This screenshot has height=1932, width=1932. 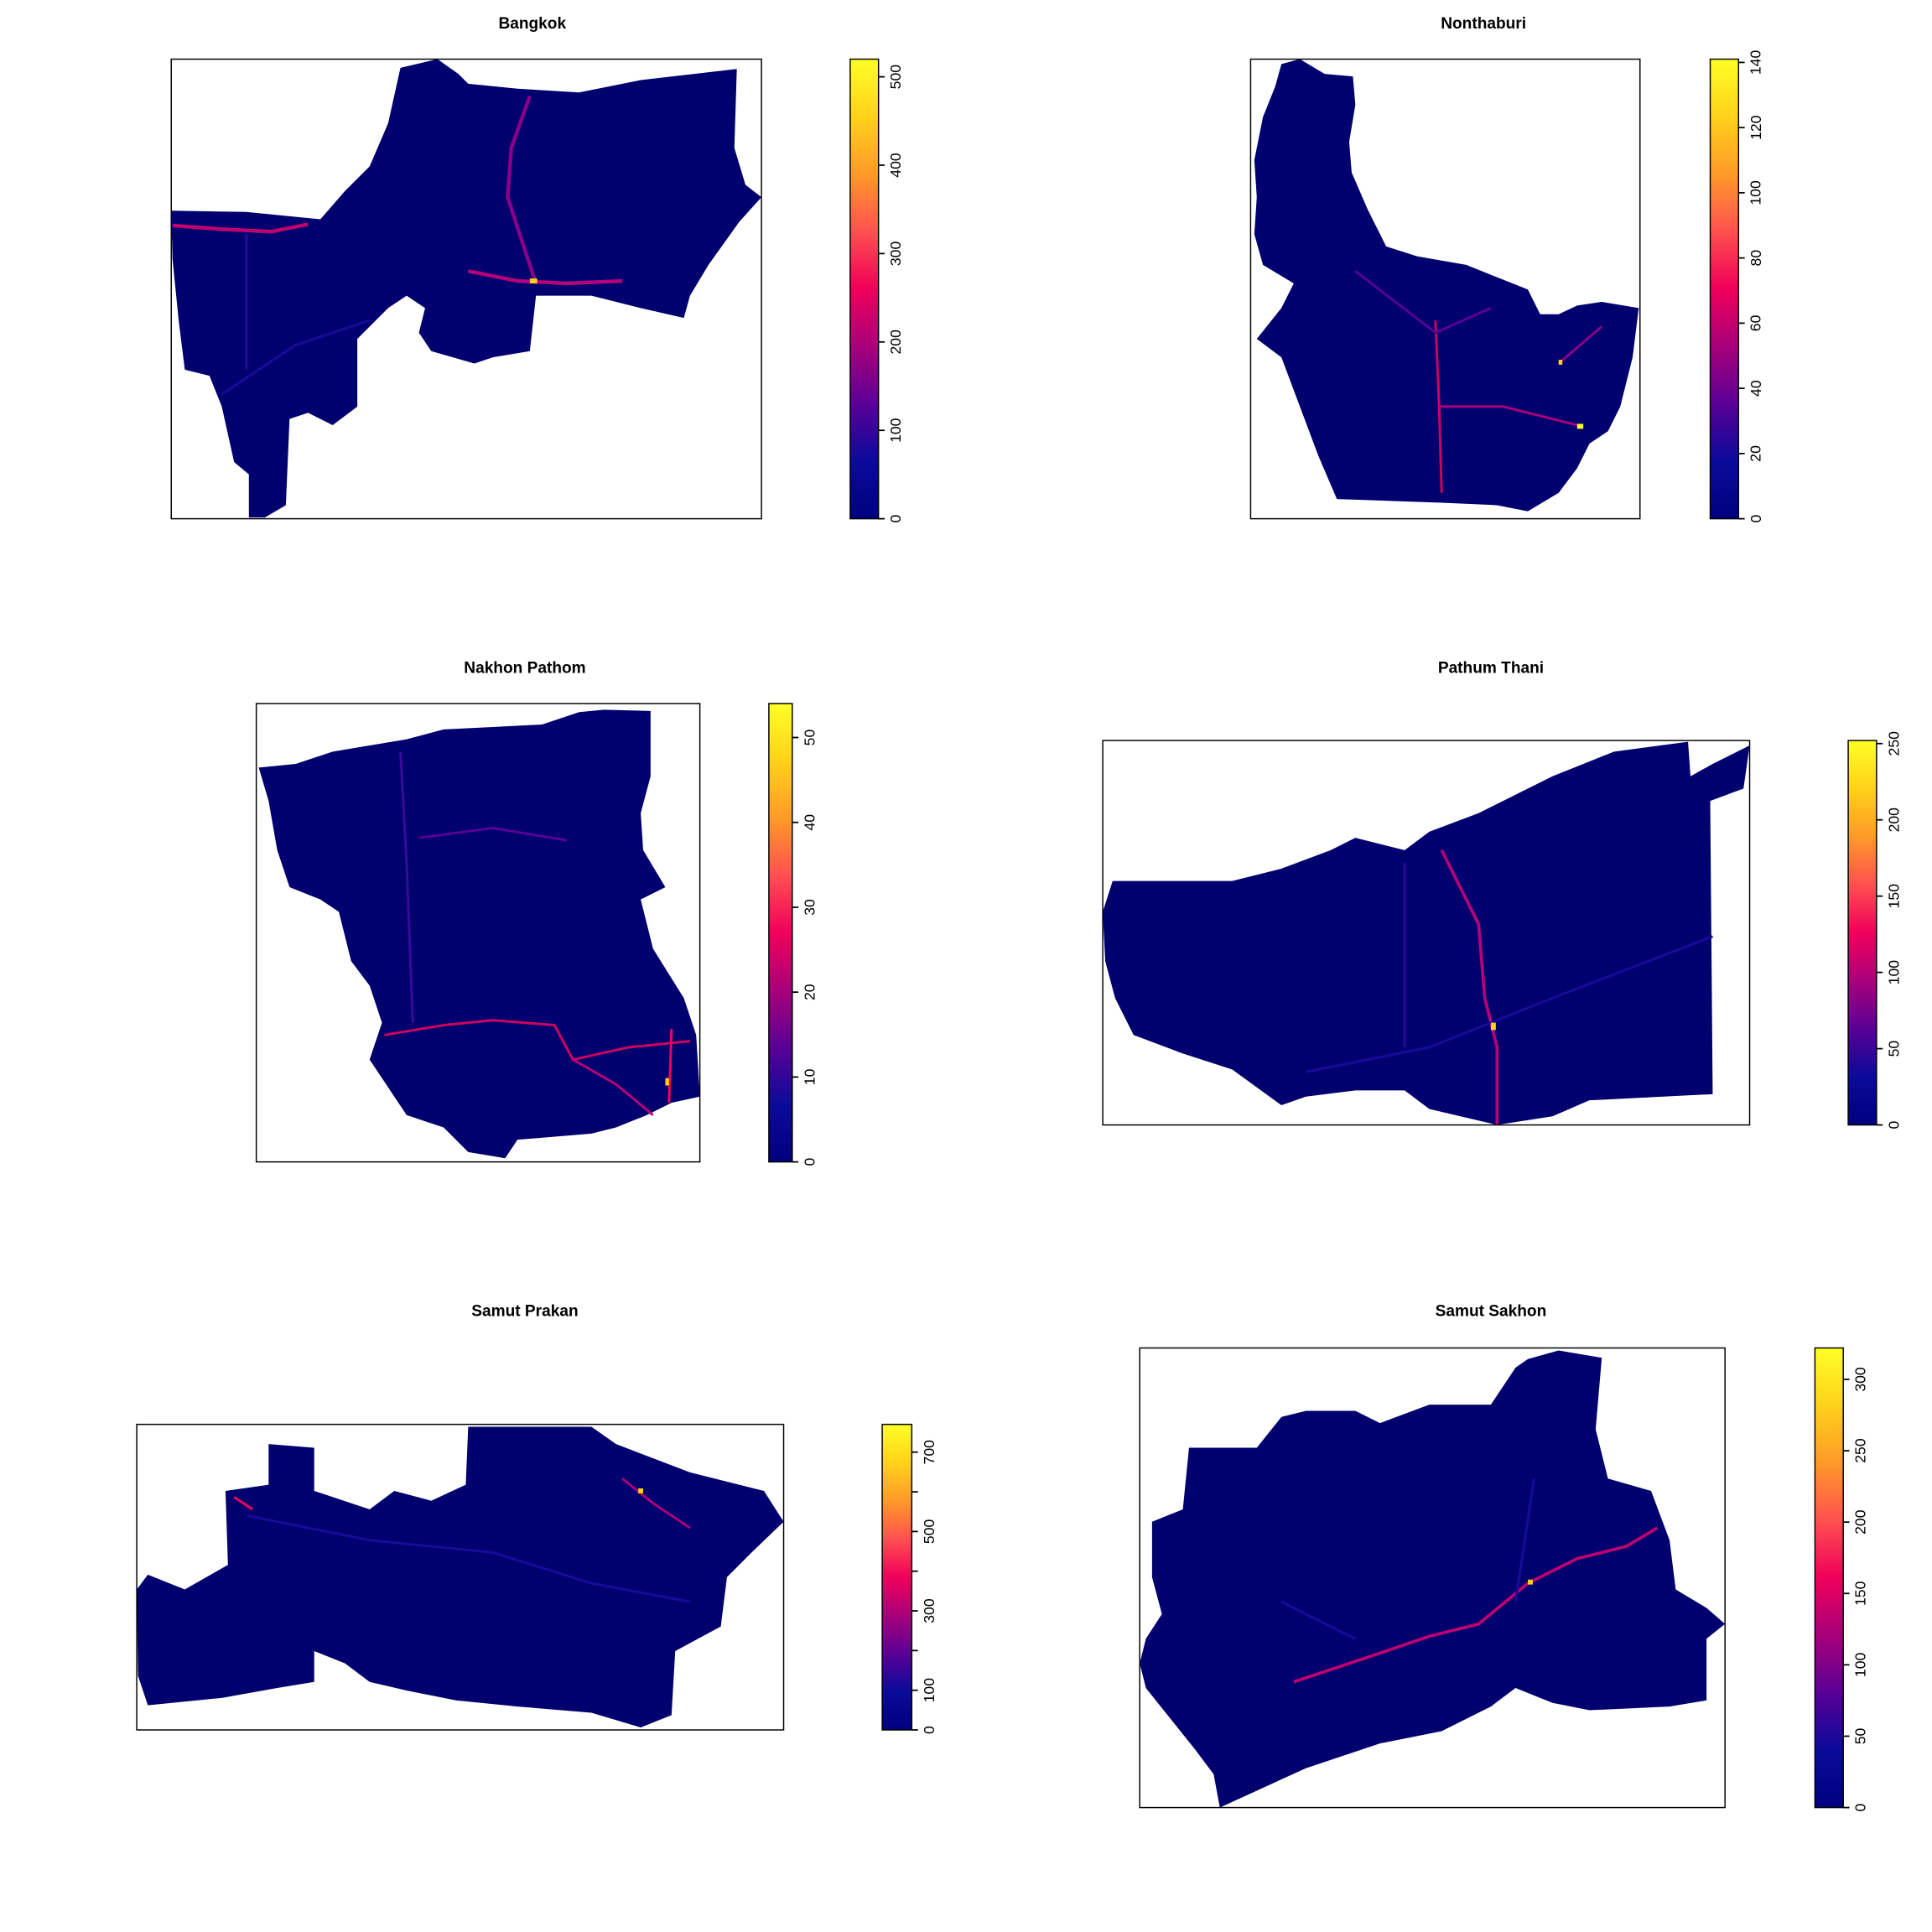 I want to click on panel-title: Samut Sakhon, so click(x=1491, y=1311).